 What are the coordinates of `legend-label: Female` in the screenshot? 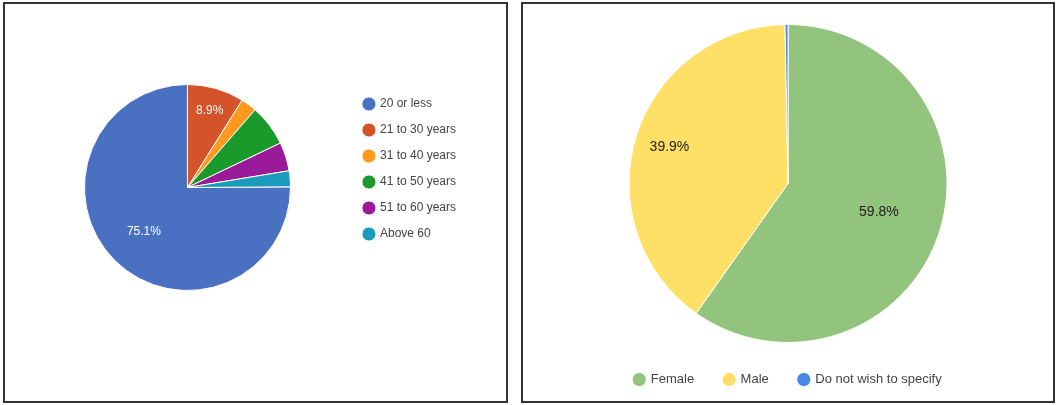 It's located at (672, 379).